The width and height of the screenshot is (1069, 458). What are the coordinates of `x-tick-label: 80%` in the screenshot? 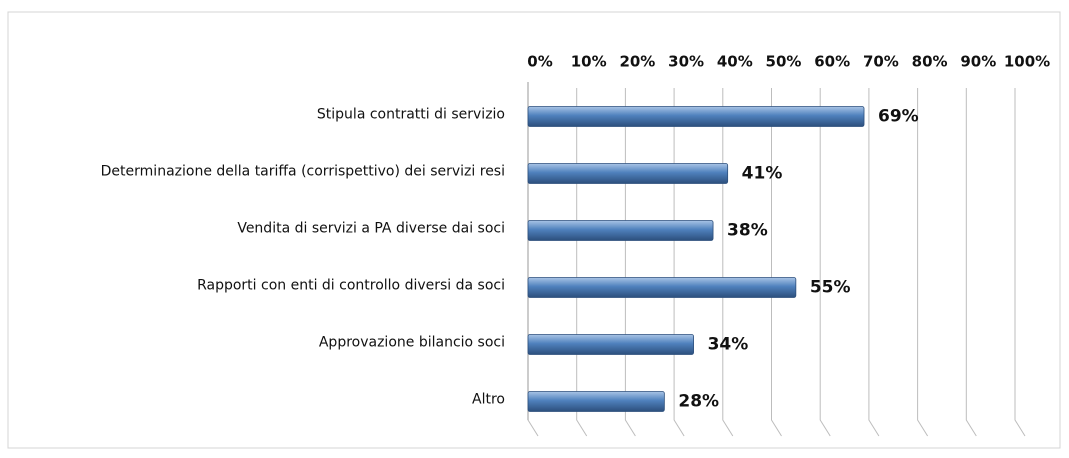 It's located at (930, 62).